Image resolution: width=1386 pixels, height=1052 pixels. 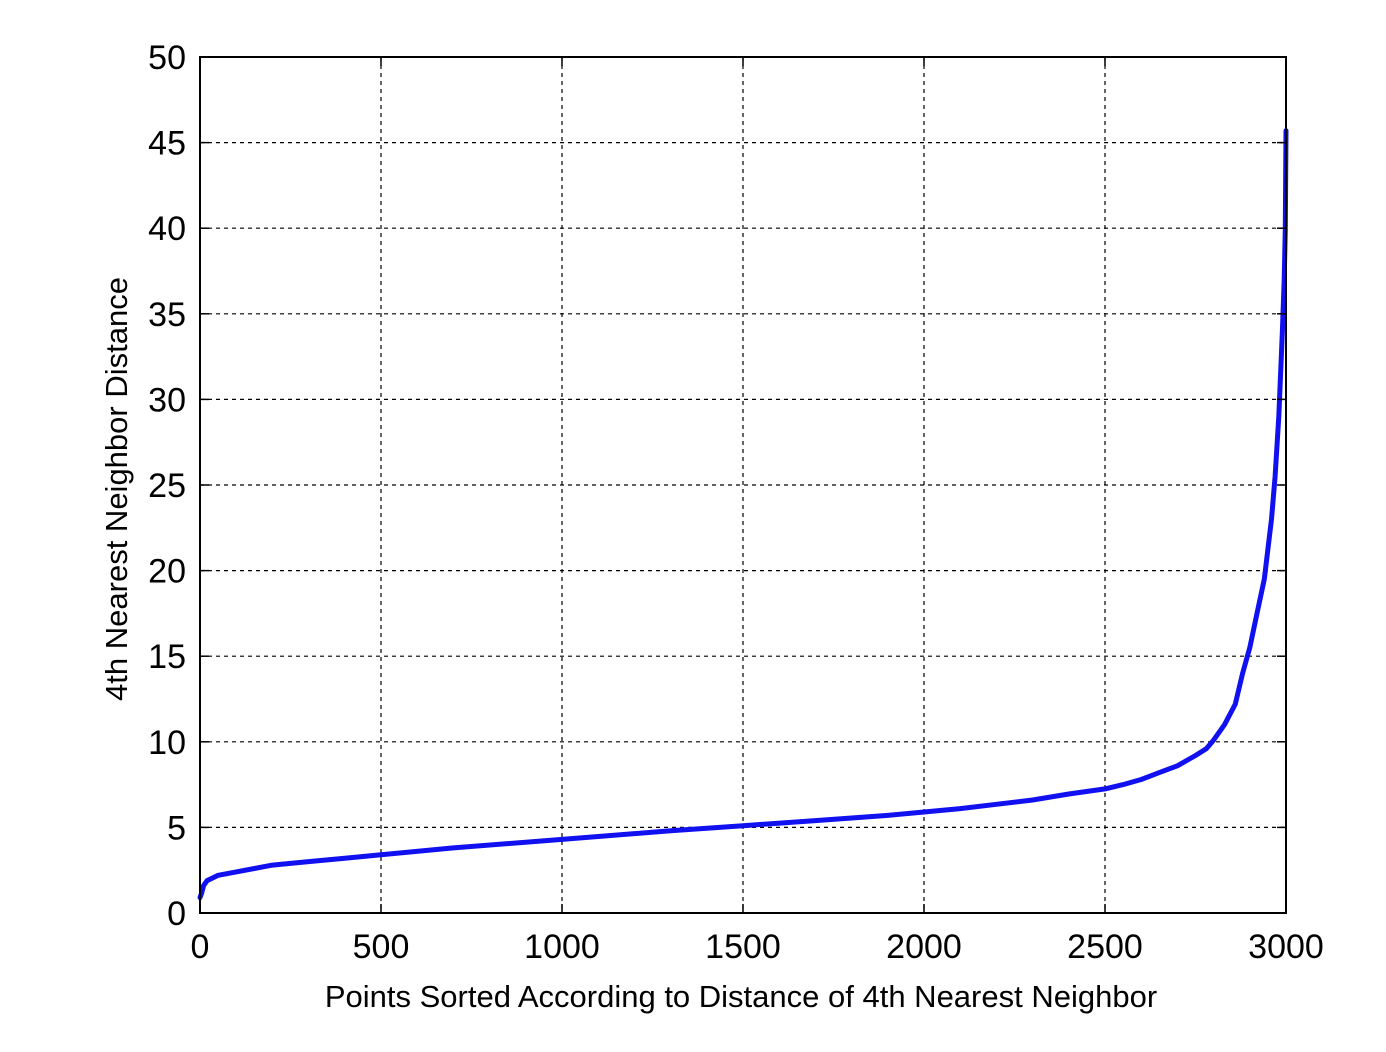 What do you see at coordinates (1105, 947) in the screenshot?
I see `x-tick-label: 2500` at bounding box center [1105, 947].